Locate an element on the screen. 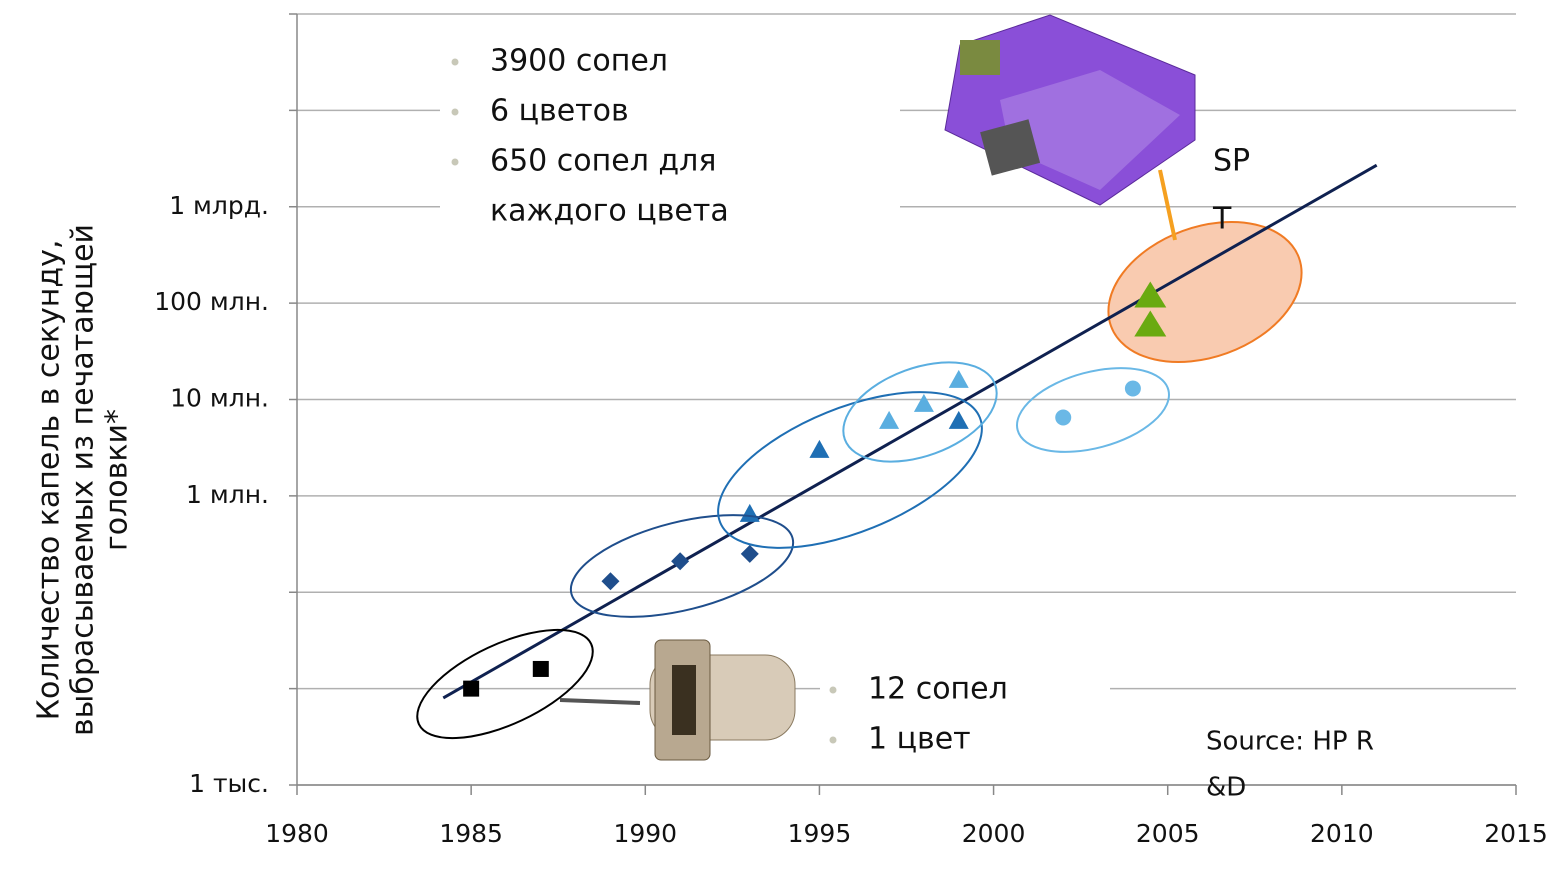 The image size is (1556, 894). annotation-text: T is located at coordinates (1222, 219).